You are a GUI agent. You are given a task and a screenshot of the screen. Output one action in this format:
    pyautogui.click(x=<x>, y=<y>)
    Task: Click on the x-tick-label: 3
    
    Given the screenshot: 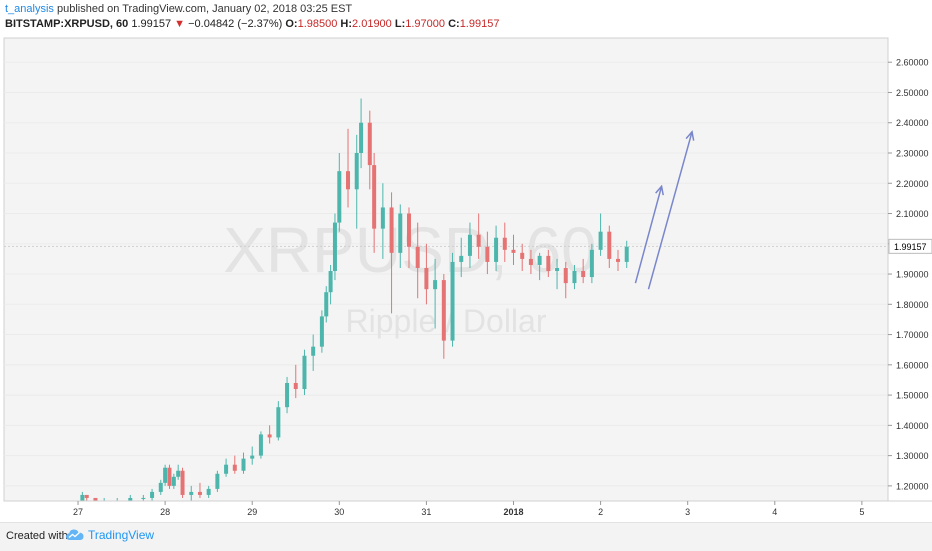 What is the action you would take?
    pyautogui.click(x=687, y=512)
    